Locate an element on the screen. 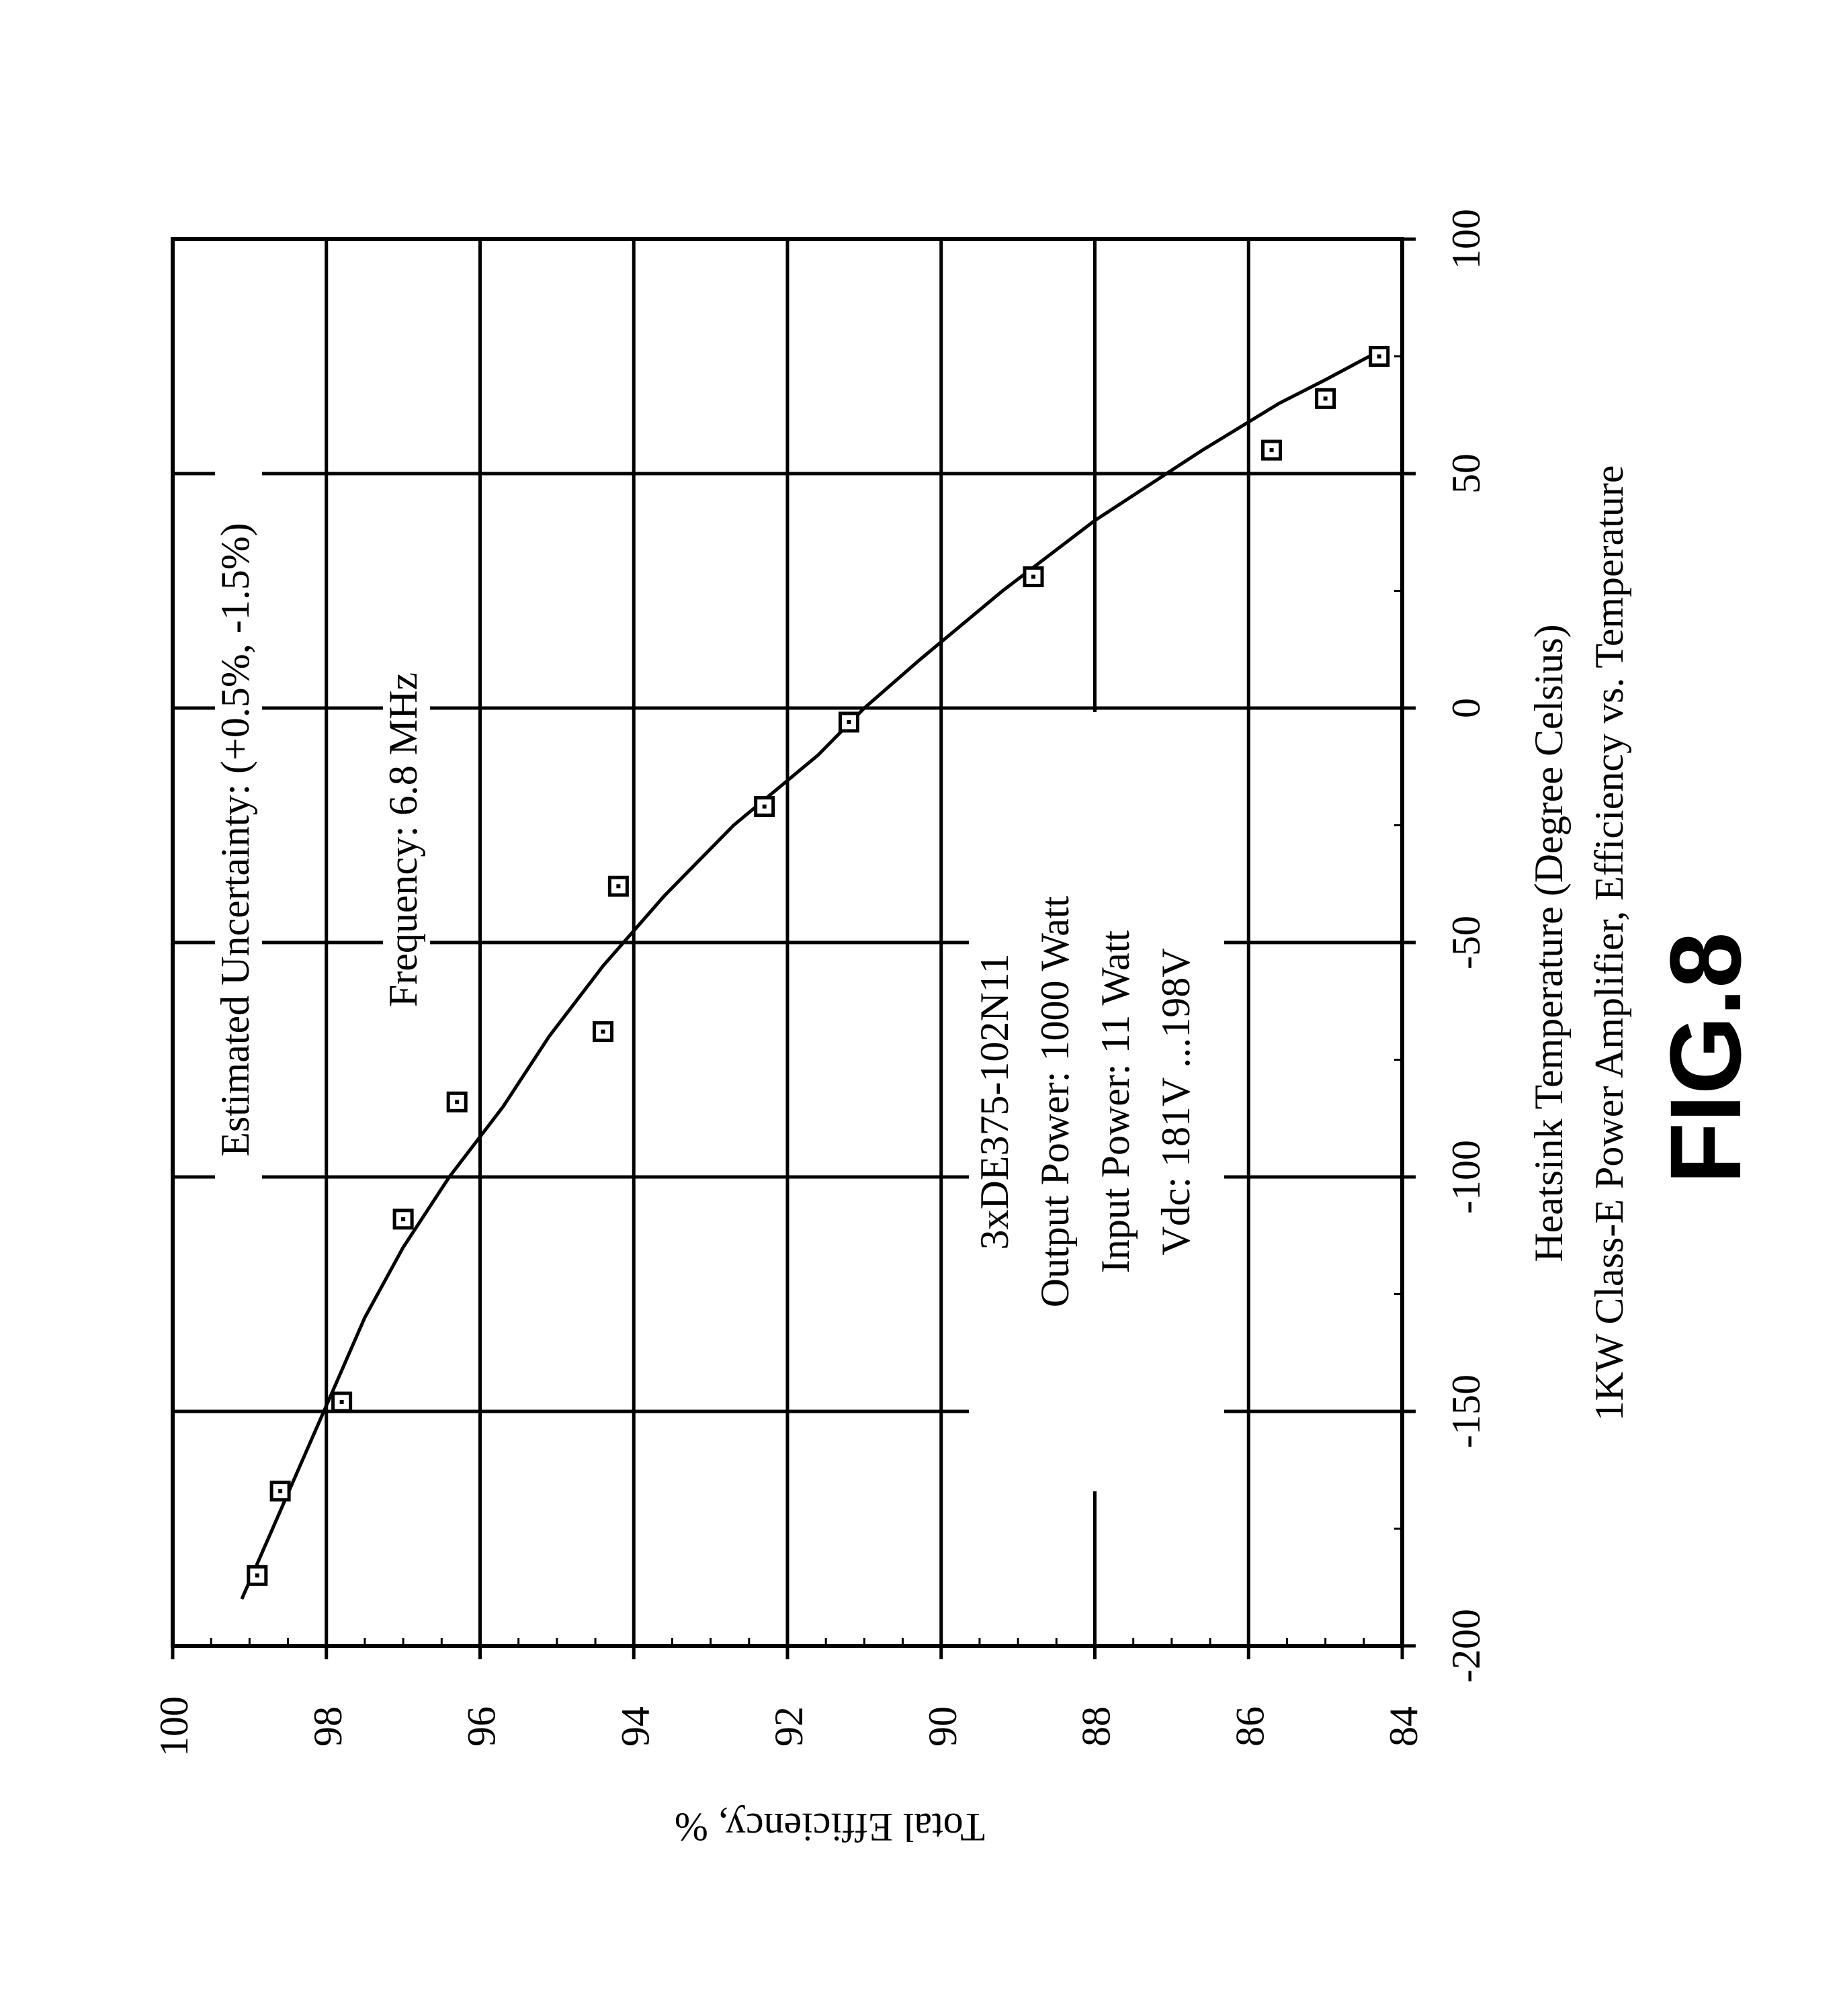 Image resolution: width=1841 pixels, height=2016 pixels. y-tick-label: 96 is located at coordinates (482, 1726).